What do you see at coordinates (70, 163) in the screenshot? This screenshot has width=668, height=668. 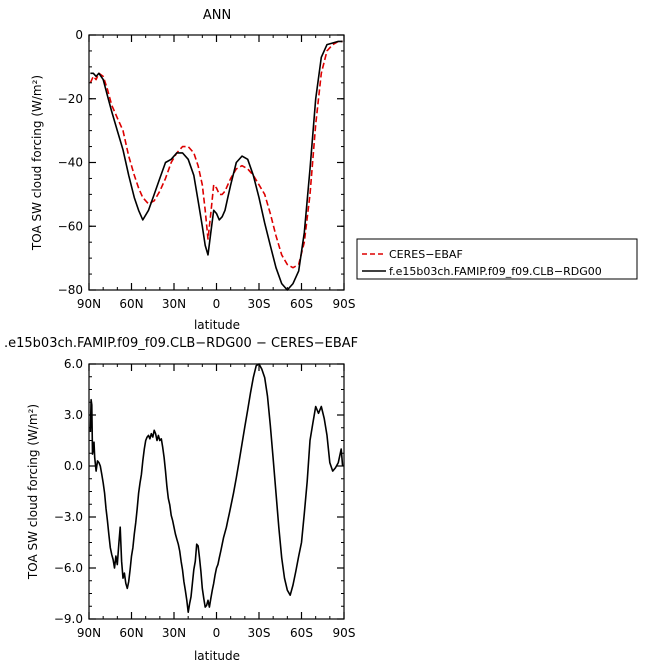 I see `y-tick-label: −40` at bounding box center [70, 163].